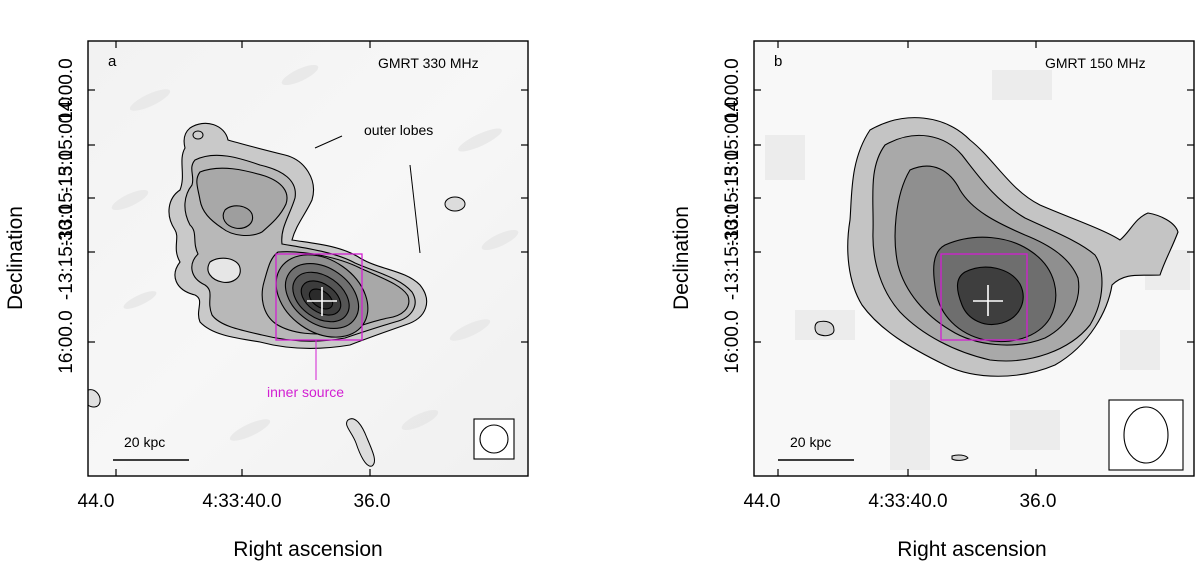 The height and width of the screenshot is (575, 1200). What do you see at coordinates (398, 130) in the screenshot?
I see `outer-lobes-label: outer lobes` at bounding box center [398, 130].